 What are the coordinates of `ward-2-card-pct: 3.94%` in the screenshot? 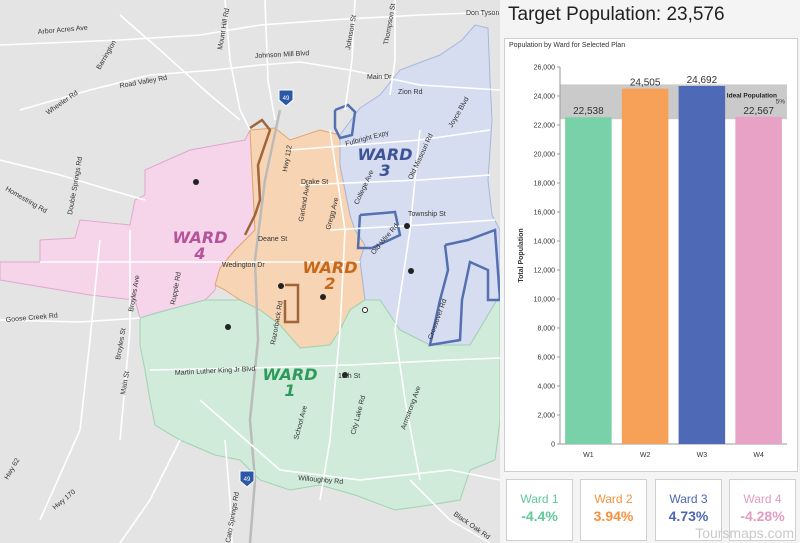 It's located at (613, 516).